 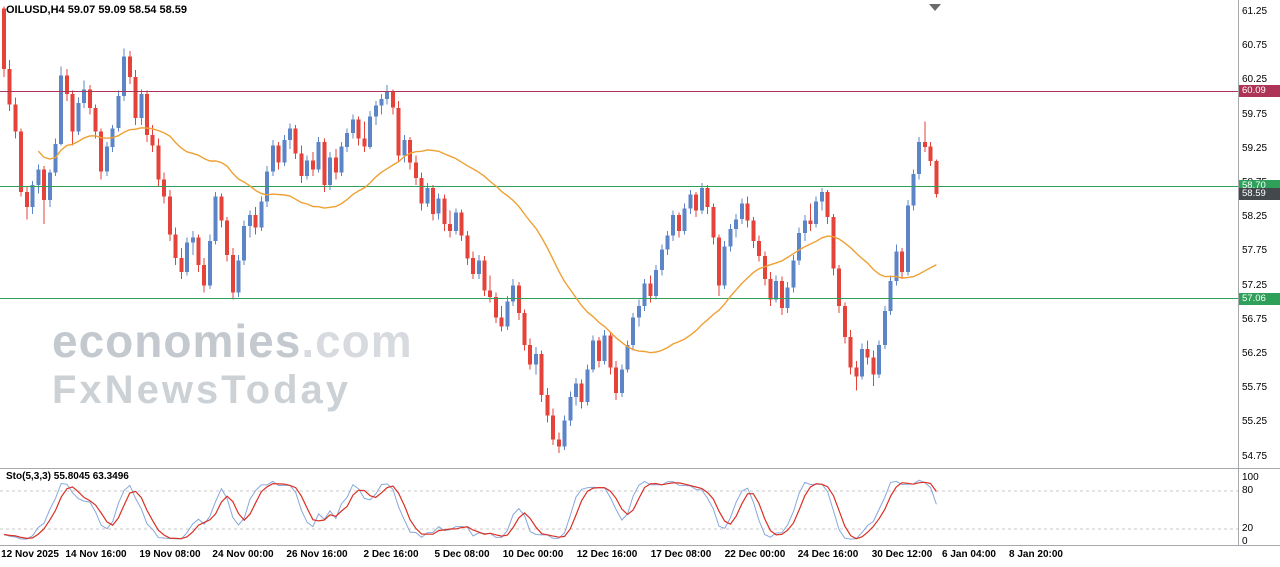 What do you see at coordinates (1259, 194) in the screenshot?
I see `price-tag-current-bid: 58.59` at bounding box center [1259, 194].